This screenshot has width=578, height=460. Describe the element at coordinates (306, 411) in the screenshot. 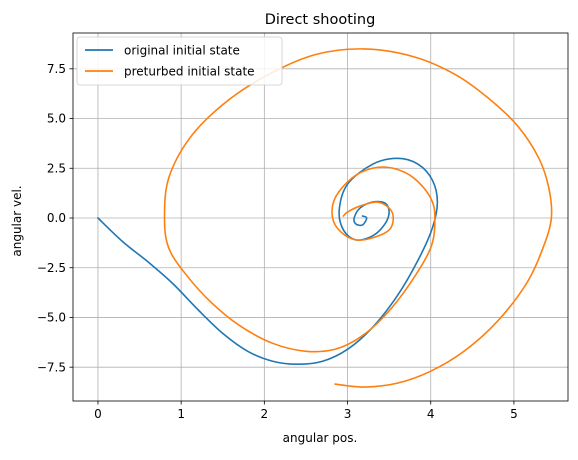

I see `x-axis: 0 1 2 3 4 5` at that location.